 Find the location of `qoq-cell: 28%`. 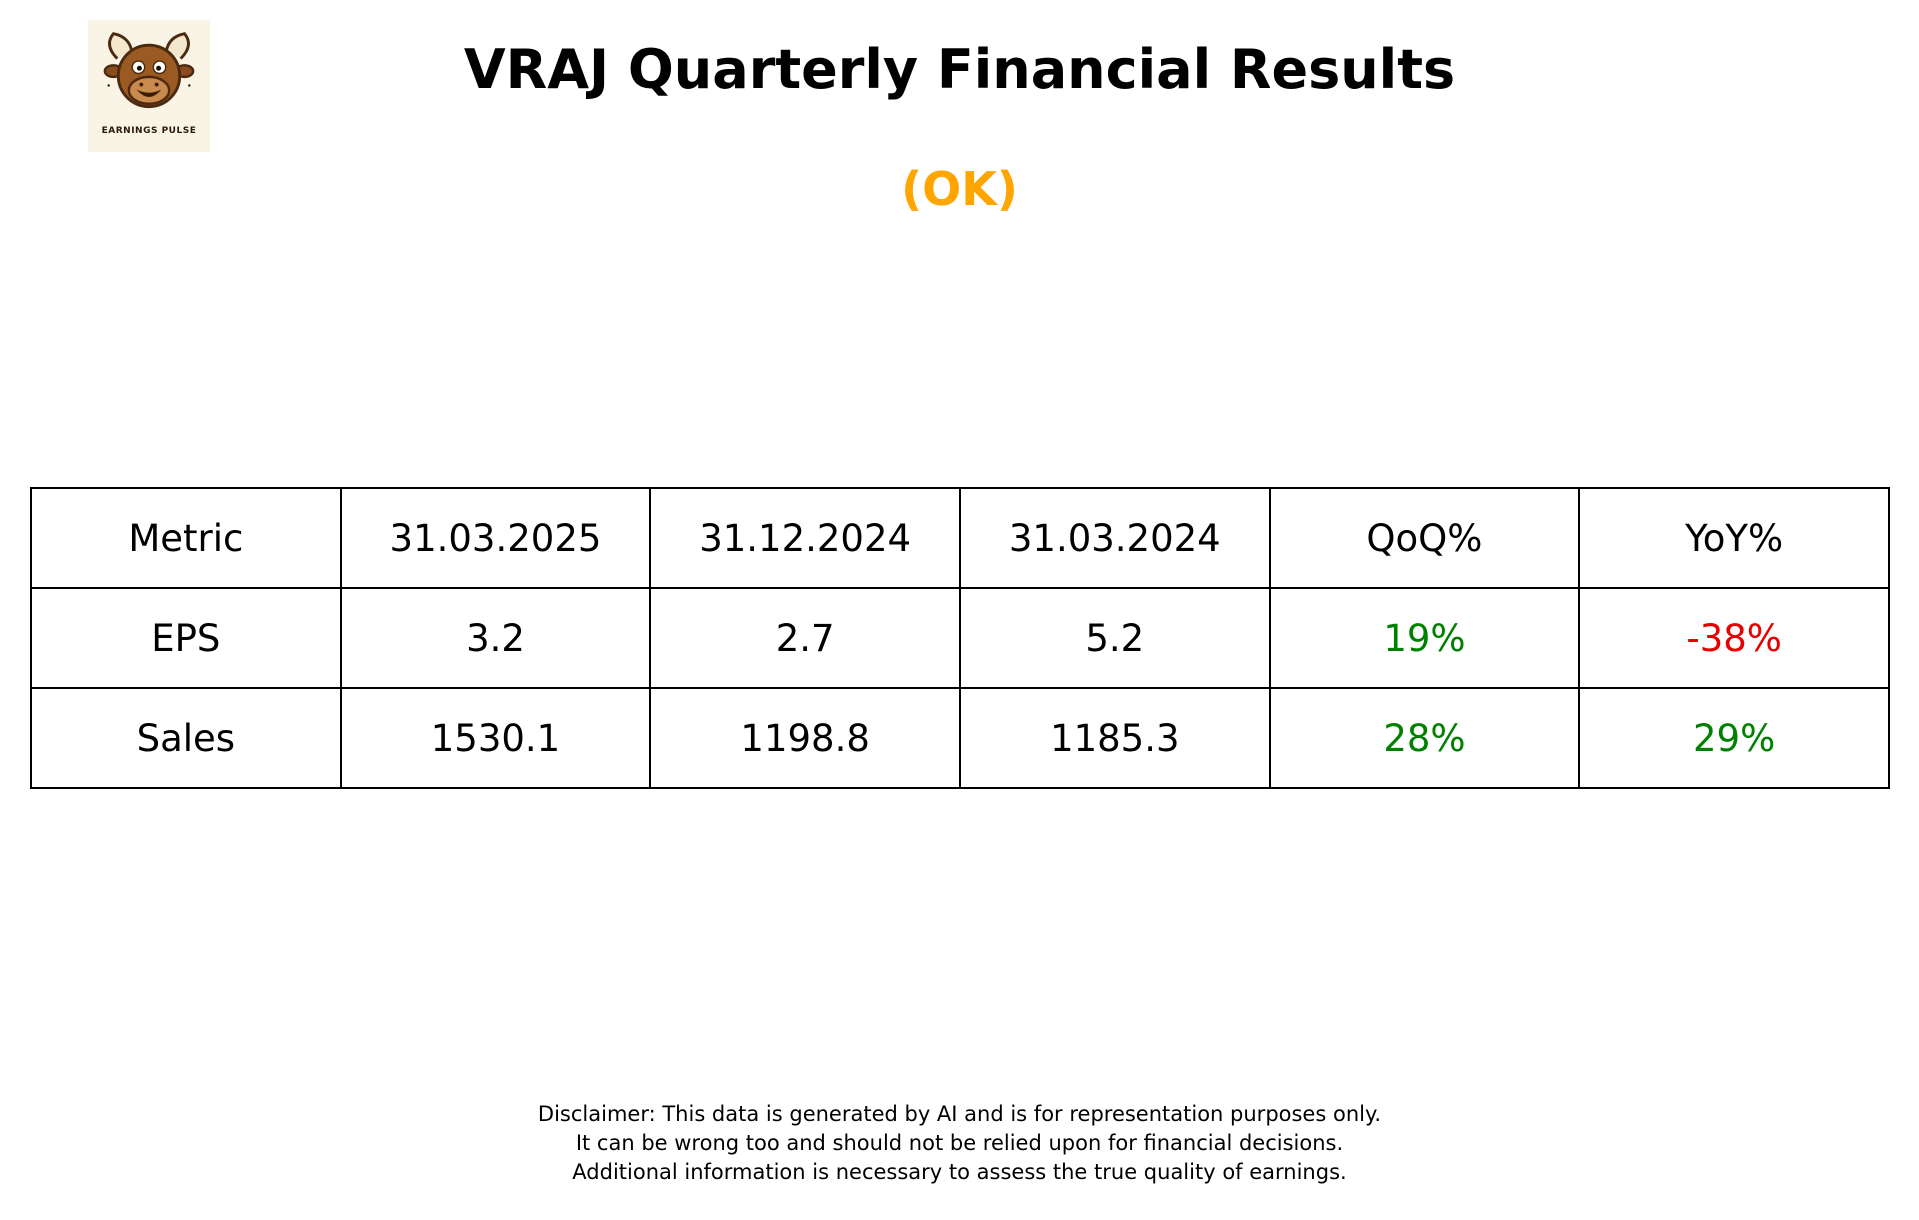

qoq-cell: 28% is located at coordinates (1424, 738).